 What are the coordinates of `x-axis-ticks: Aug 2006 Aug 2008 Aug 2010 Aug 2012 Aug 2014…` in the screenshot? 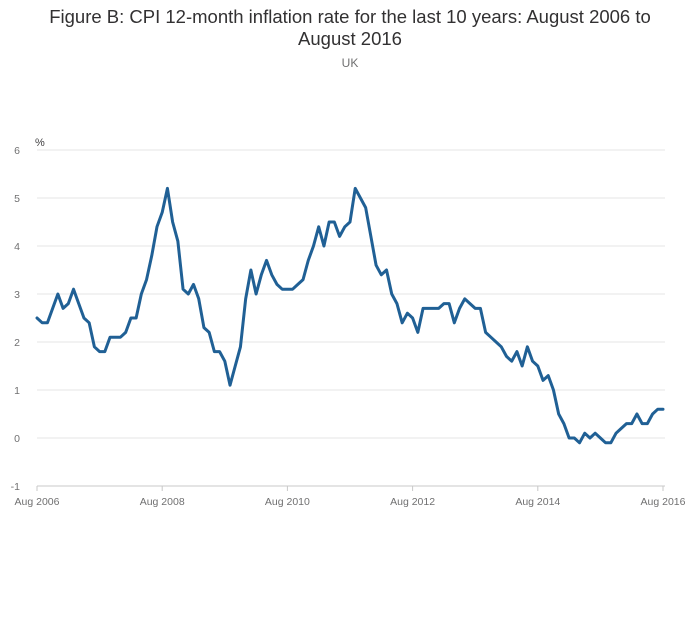 It's located at (350, 497).